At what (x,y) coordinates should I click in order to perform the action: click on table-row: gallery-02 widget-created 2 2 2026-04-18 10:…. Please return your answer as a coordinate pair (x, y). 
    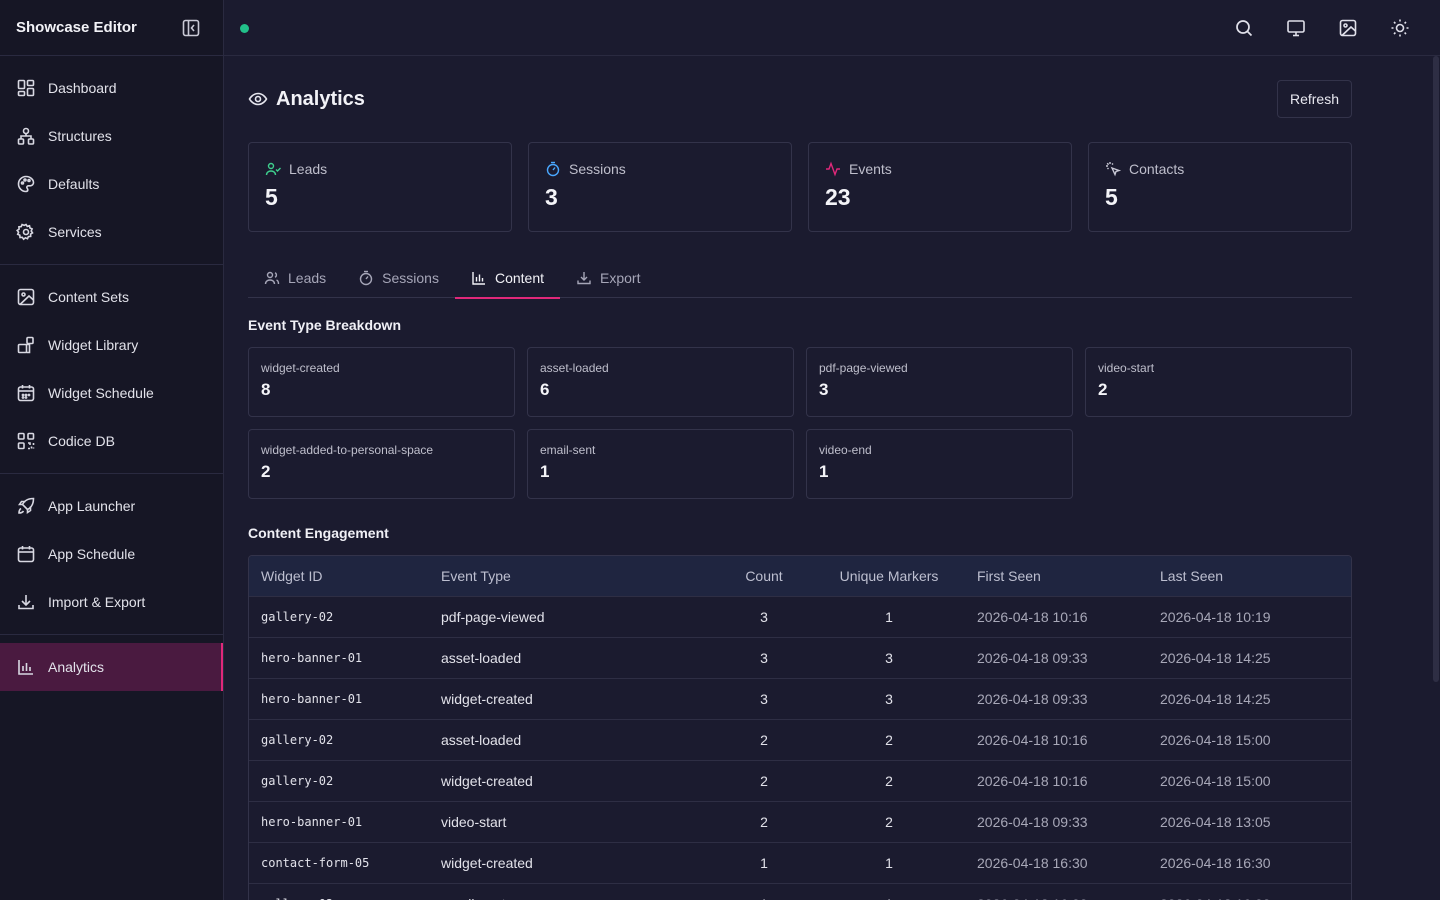
    Looking at the image, I should click on (800, 780).